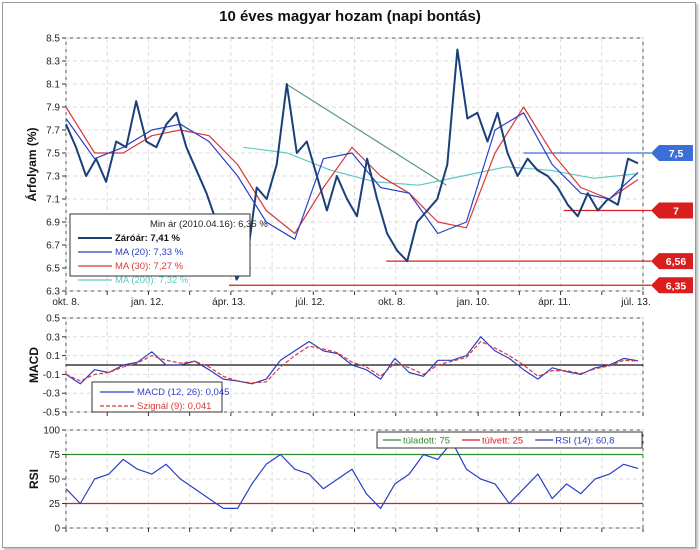  Describe the element at coordinates (31, 164) in the screenshot. I see `y-axis-label: Árfolyam (%)` at that location.